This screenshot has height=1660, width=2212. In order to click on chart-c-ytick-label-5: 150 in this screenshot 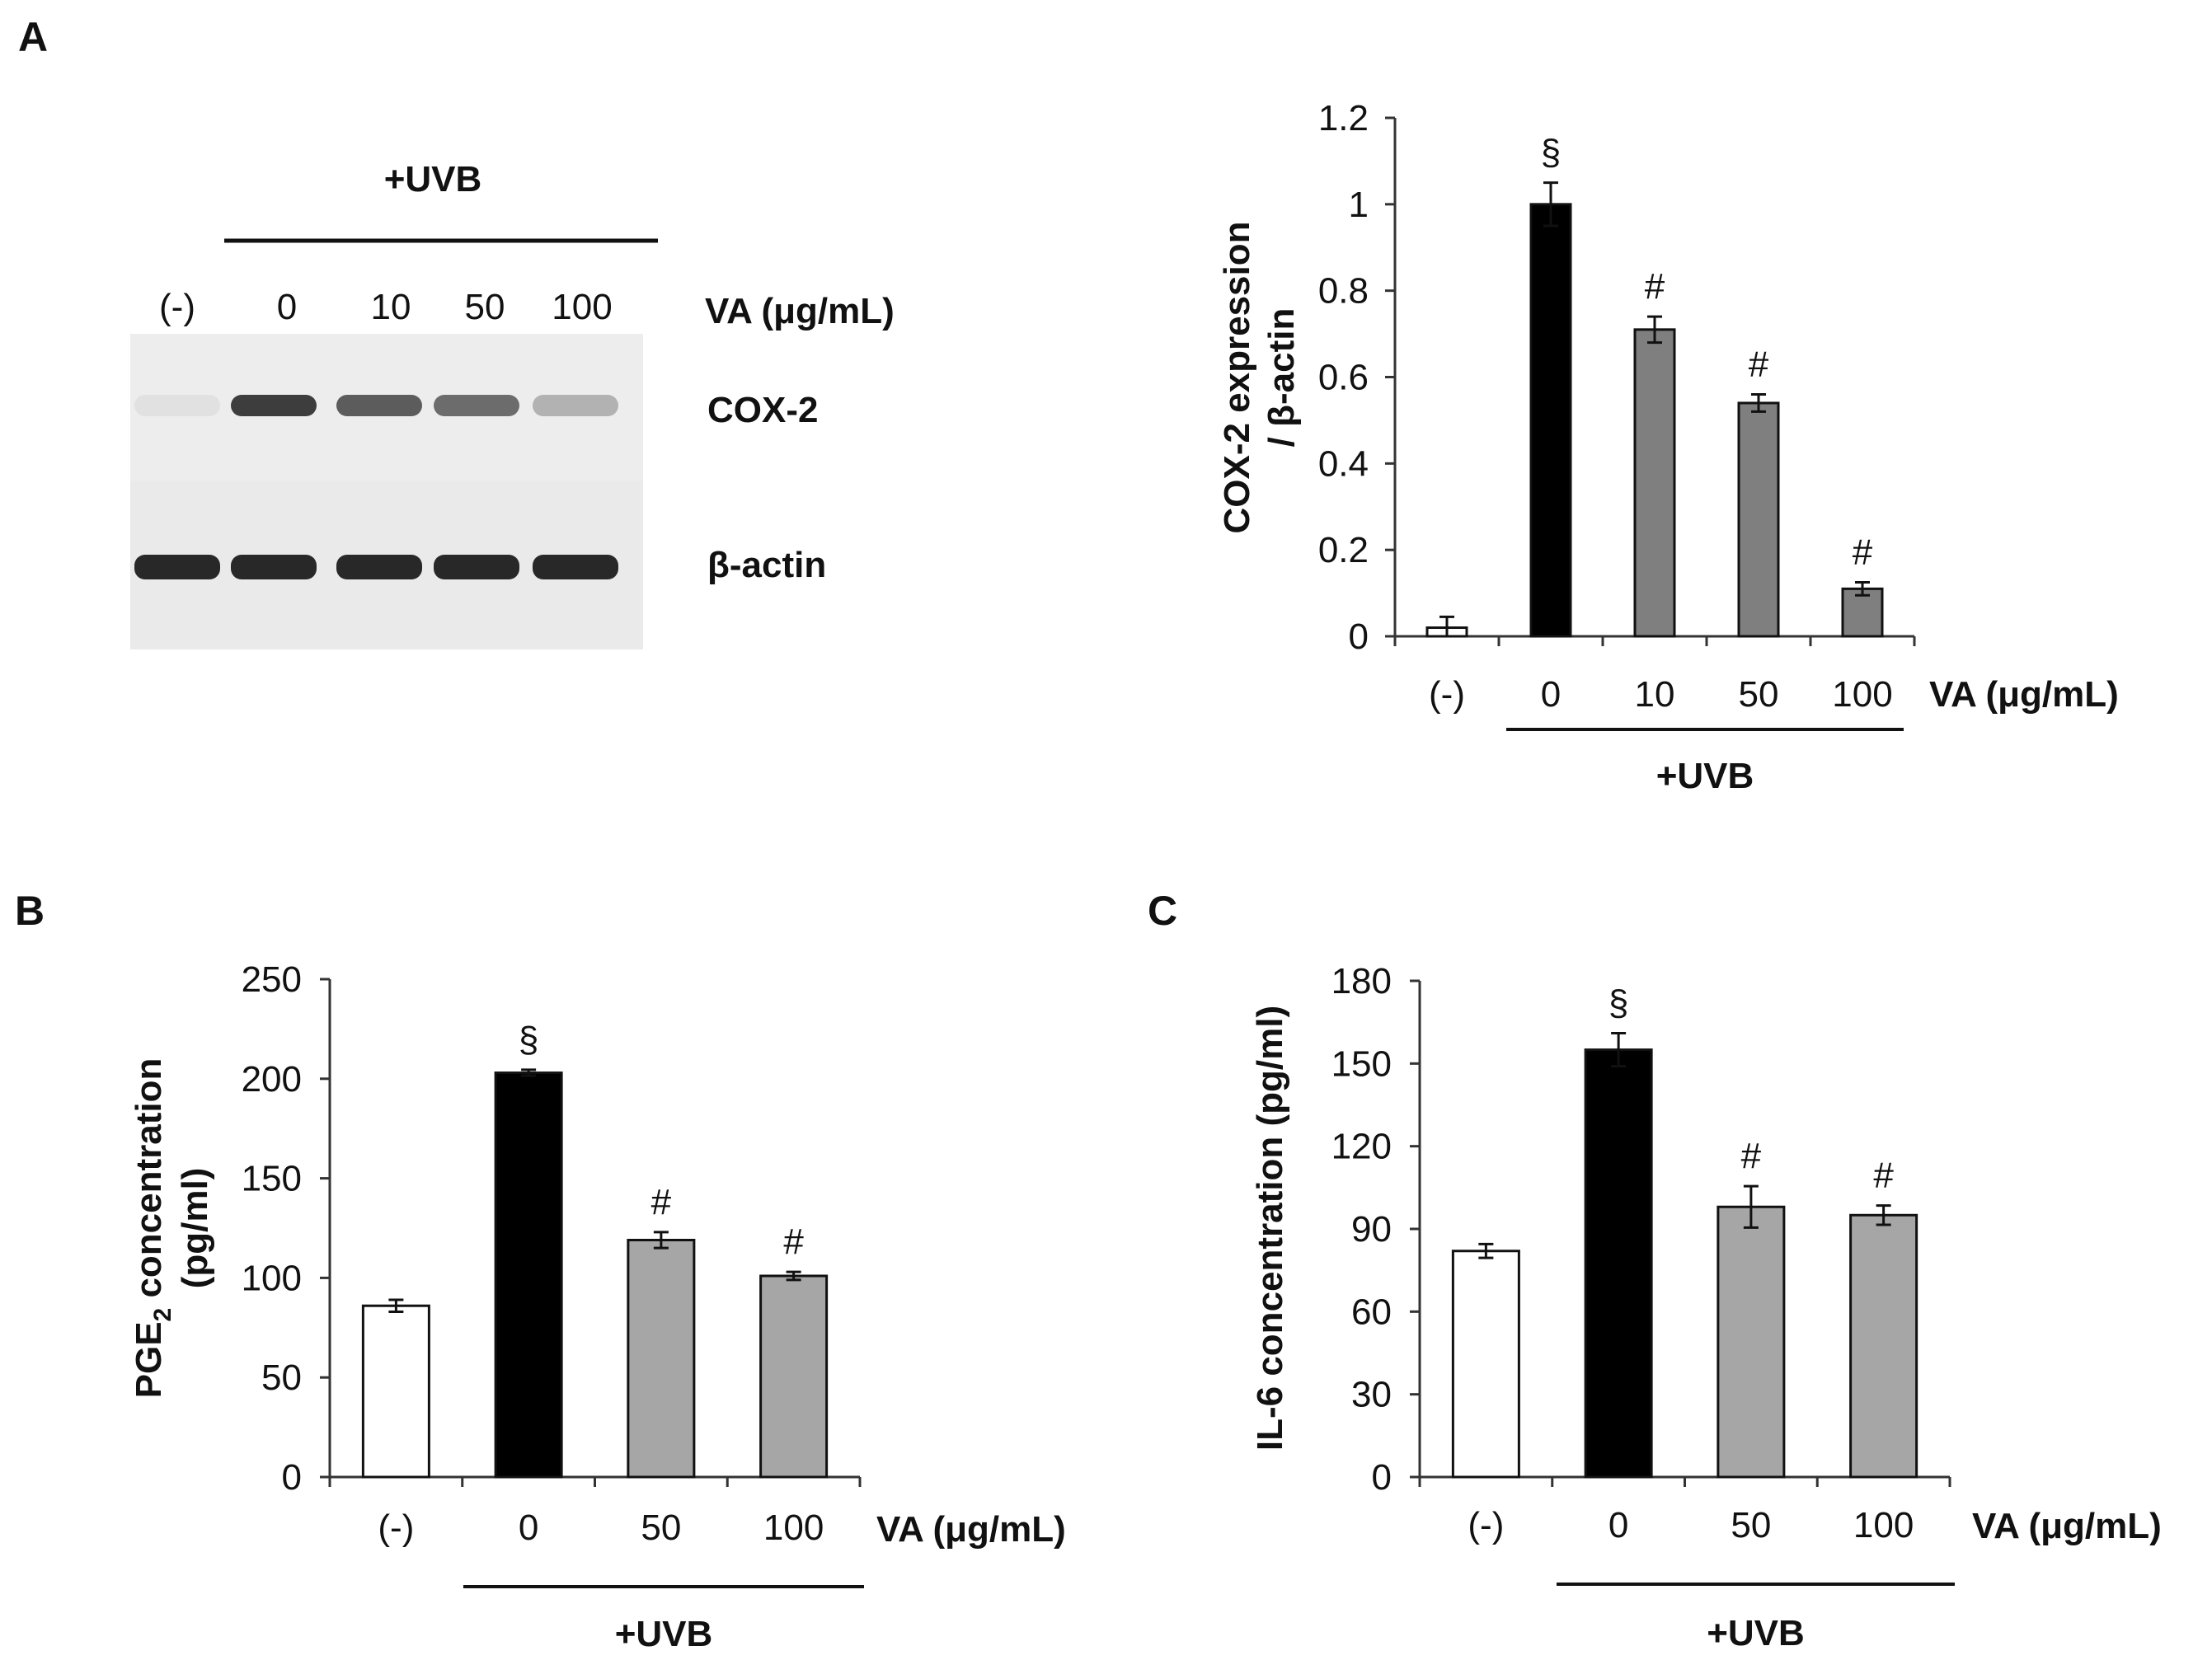, I will do `click(1361, 1063)`.